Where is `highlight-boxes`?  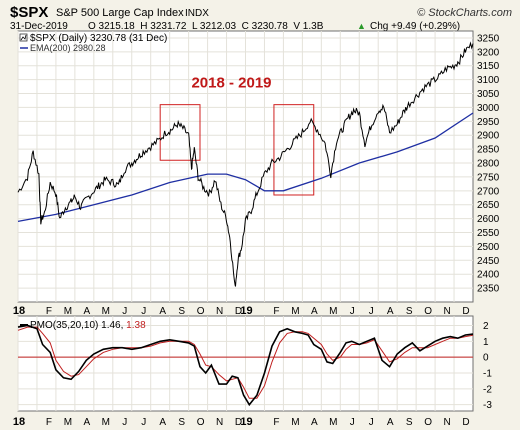
highlight-boxes is located at coordinates (237, 150).